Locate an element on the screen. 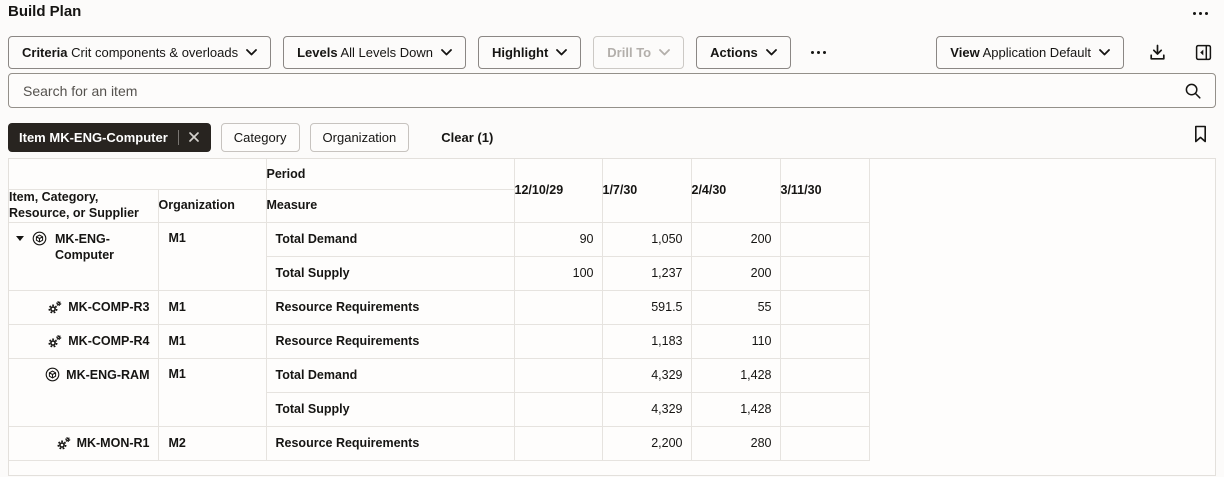  search-bar is located at coordinates (612, 90).